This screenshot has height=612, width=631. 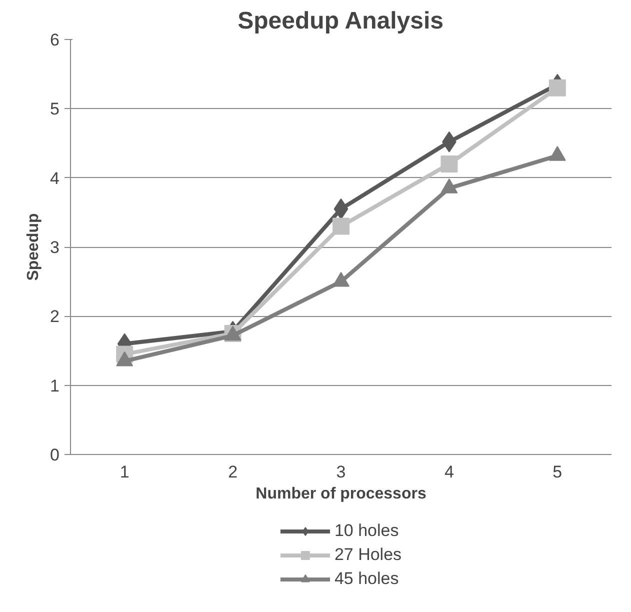 I want to click on x-tick-label: 5, so click(x=557, y=472).